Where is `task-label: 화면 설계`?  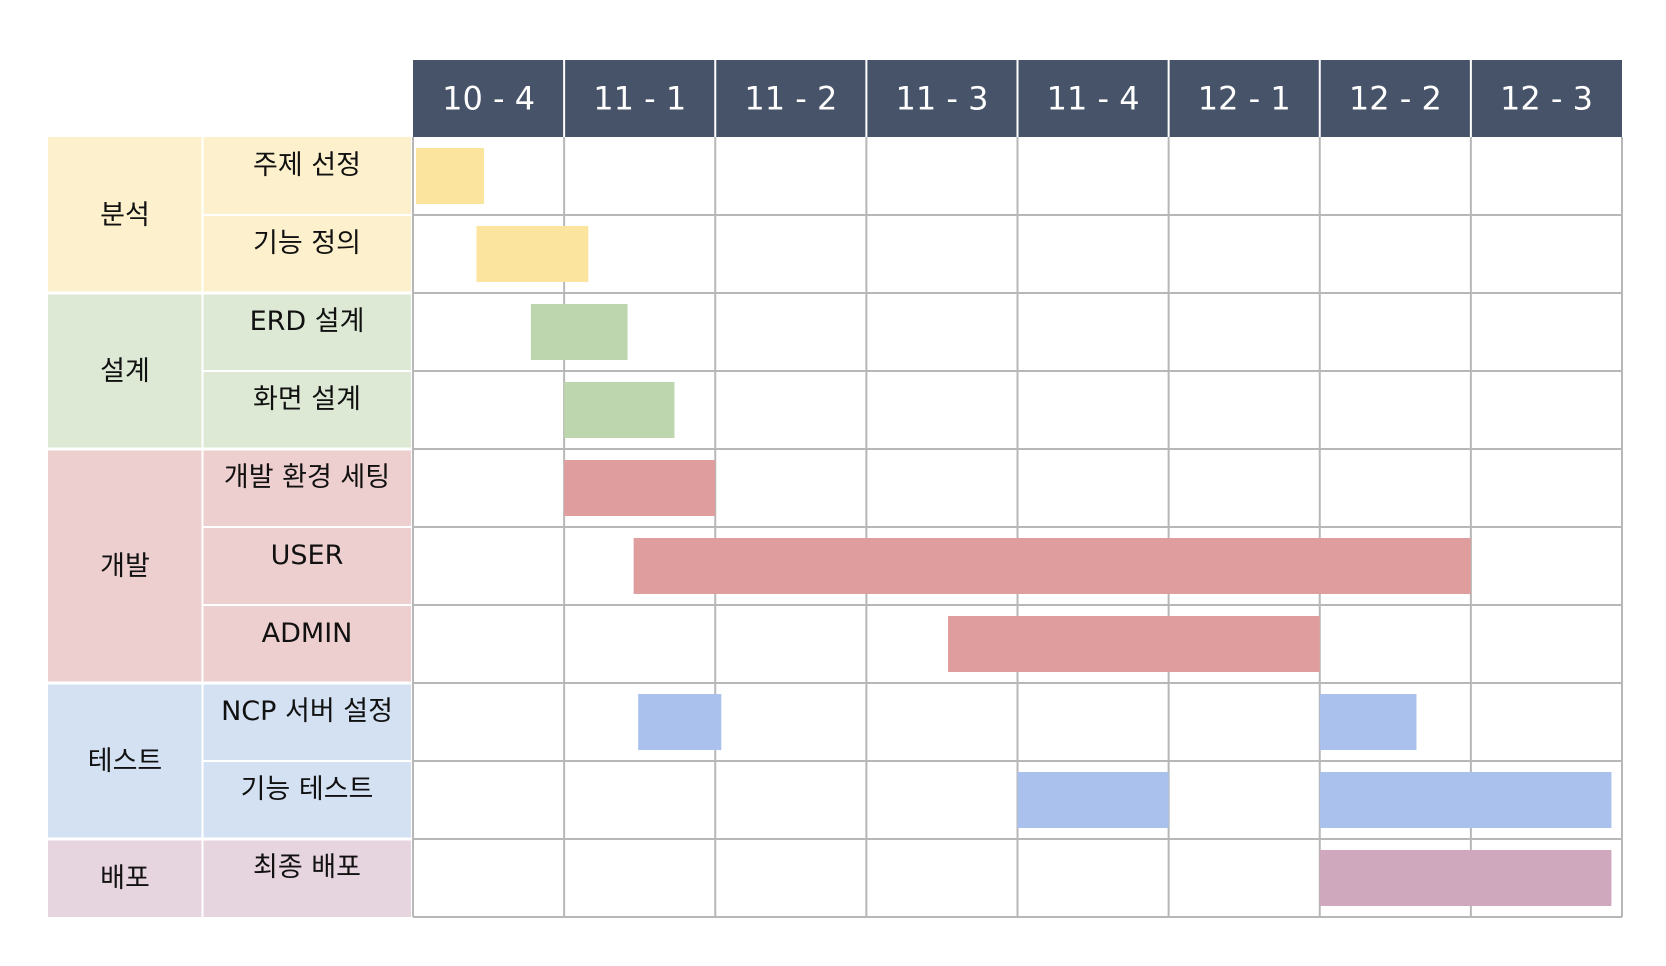 task-label: 화면 설계 is located at coordinates (307, 399).